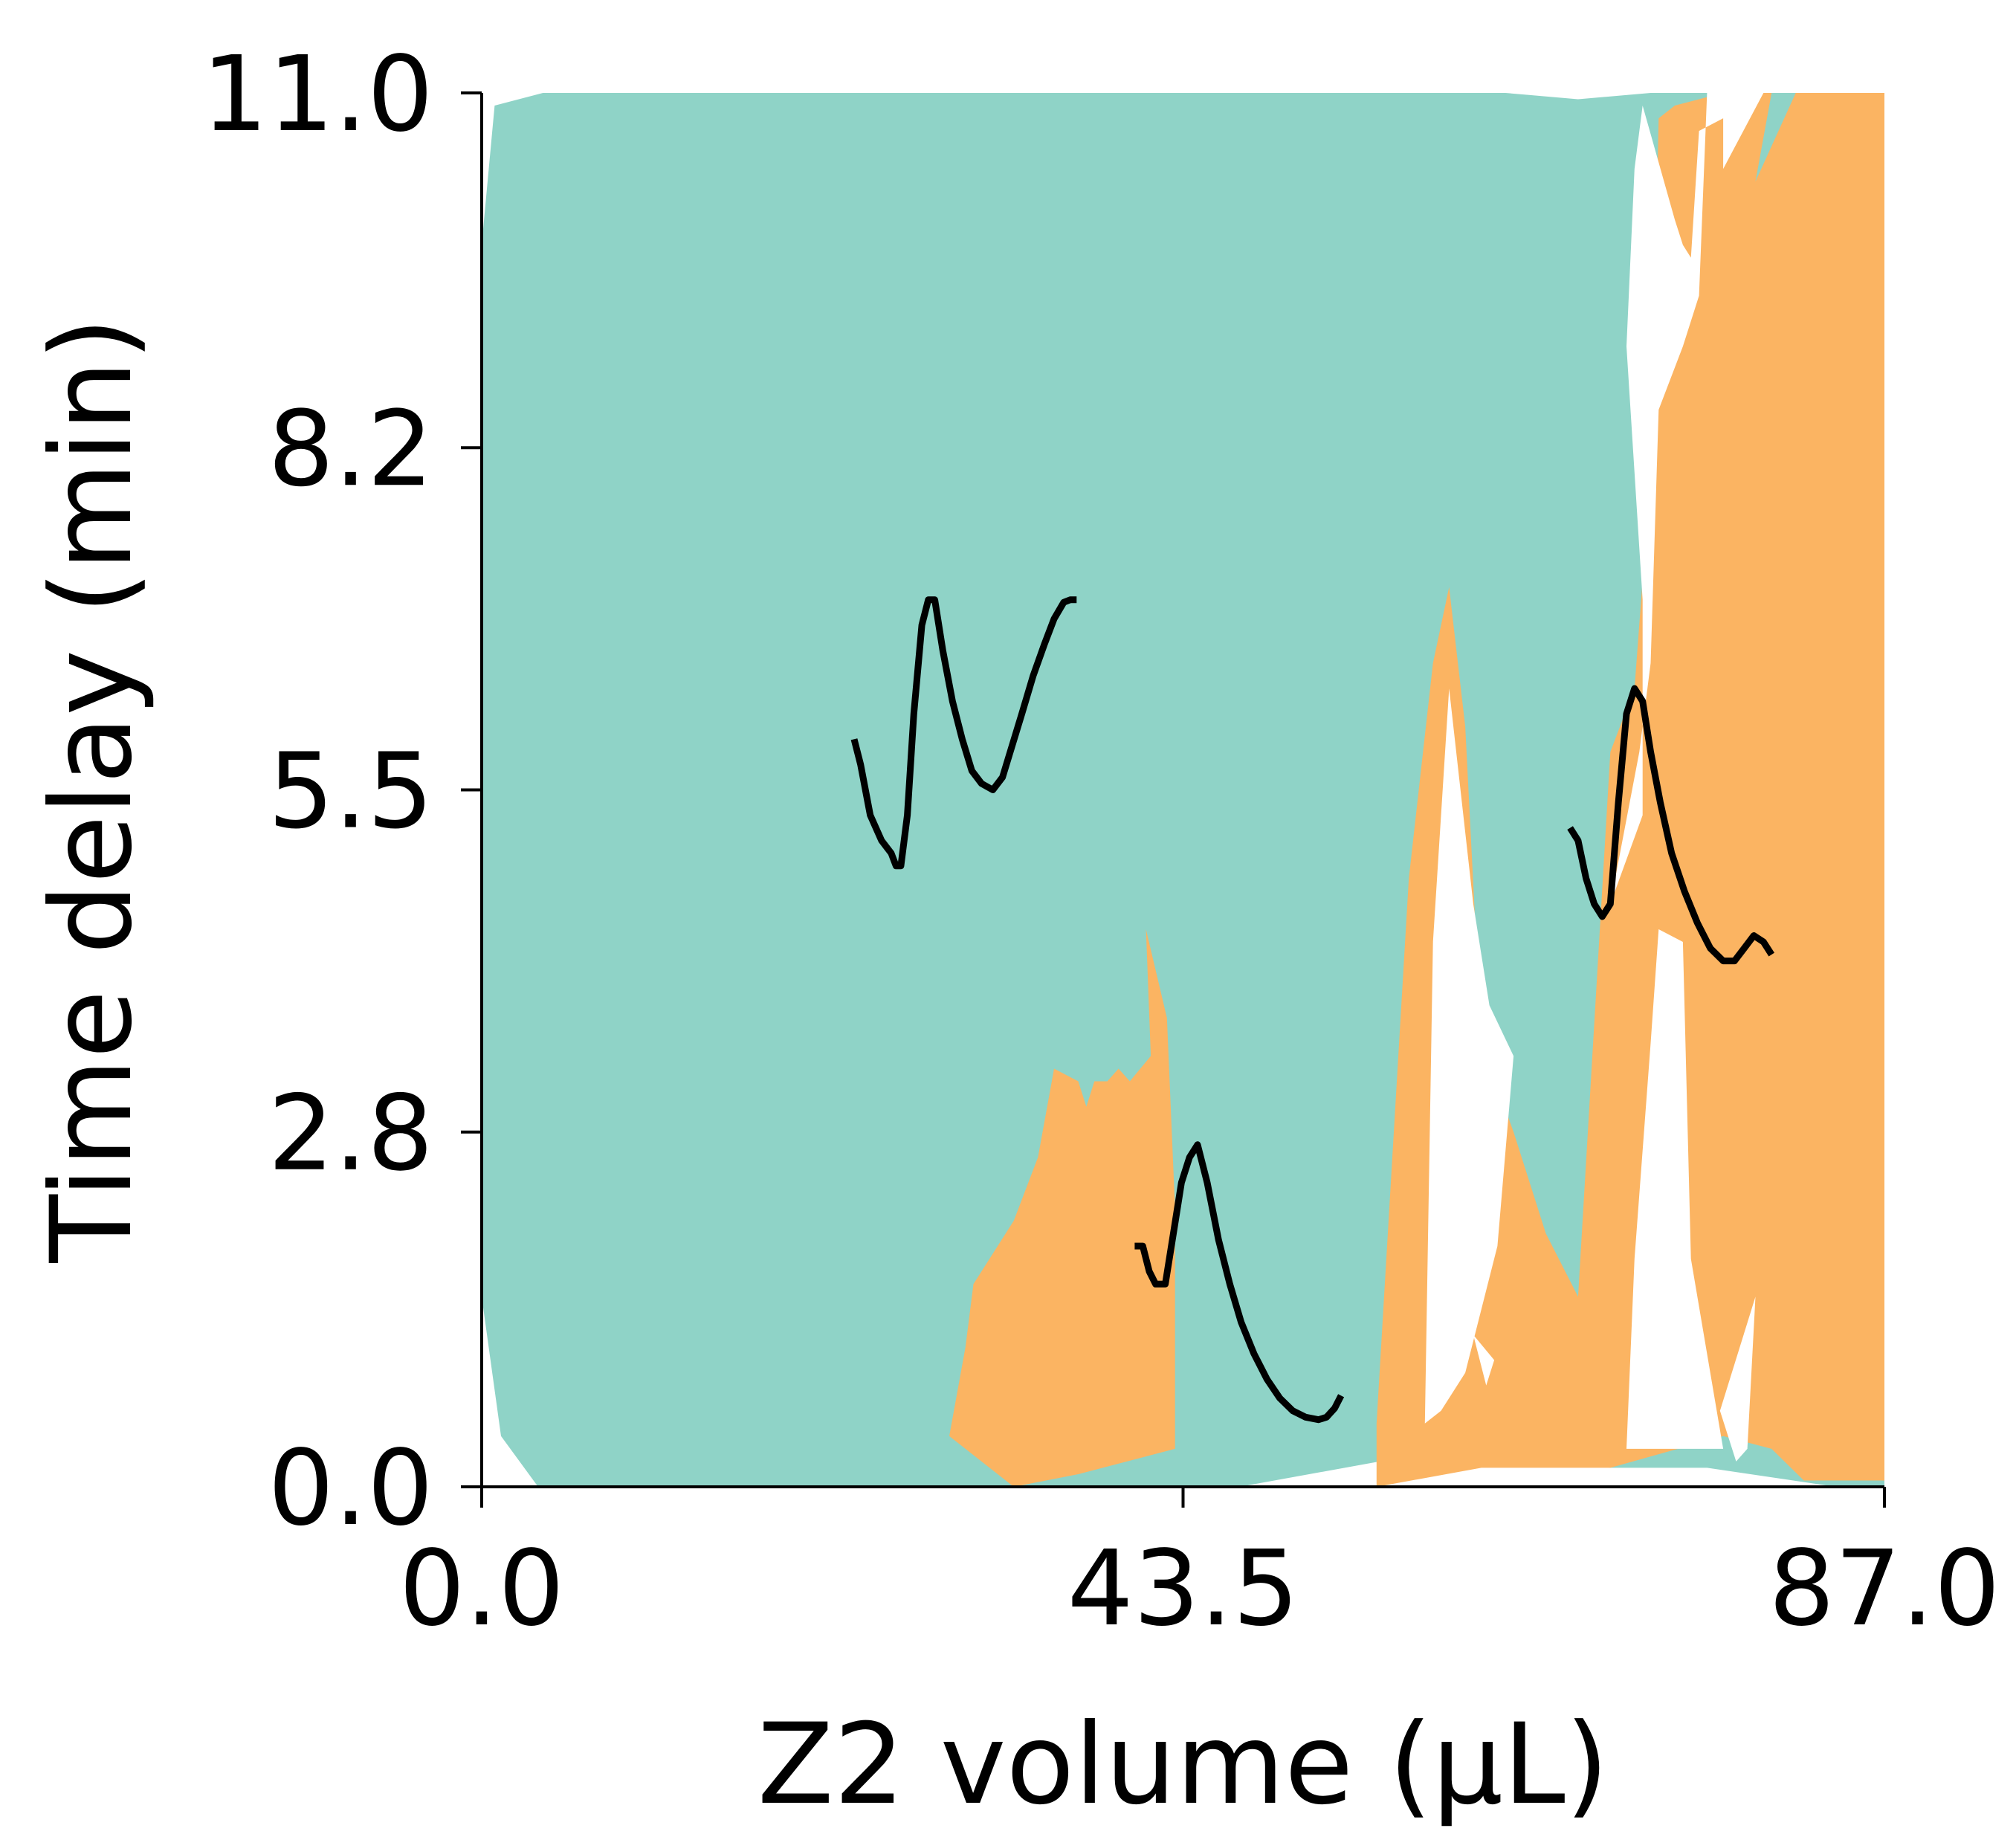 The width and height of the screenshot is (2016, 1834). Describe the element at coordinates (351, 1134) in the screenshot. I see `y-tick-label: 2.8` at that location.